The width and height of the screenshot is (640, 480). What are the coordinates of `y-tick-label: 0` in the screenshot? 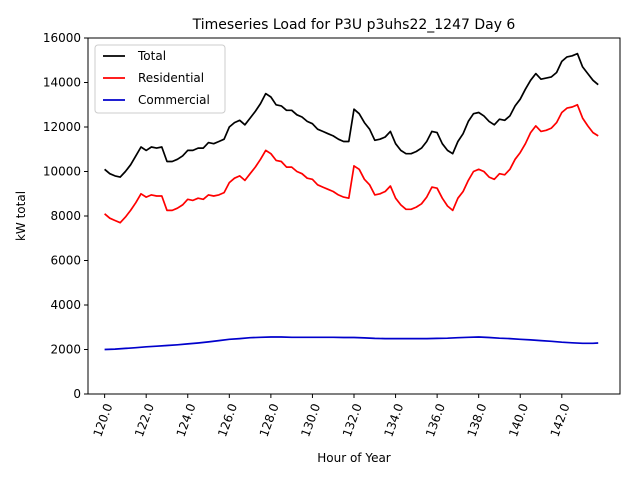 It's located at (77, 394).